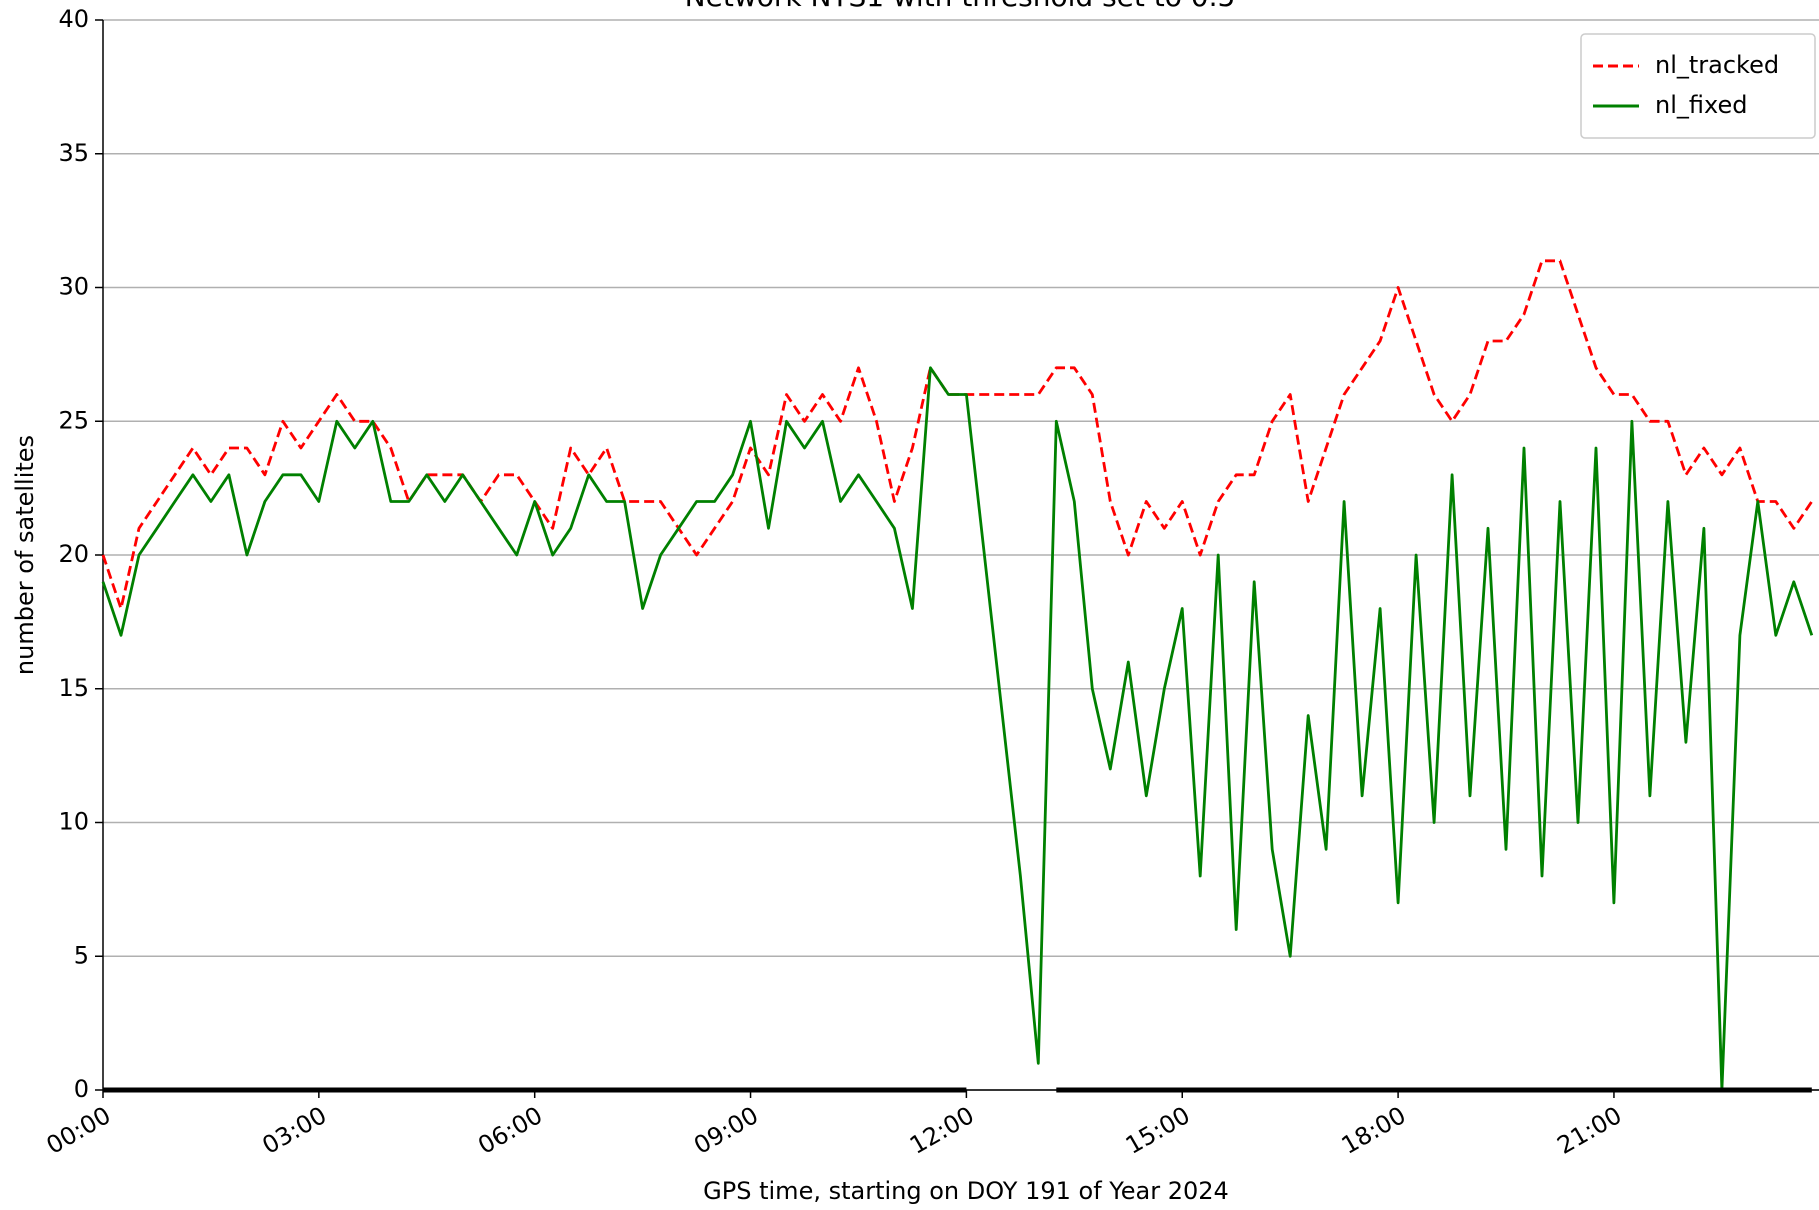  What do you see at coordinates (1374, 1130) in the screenshot?
I see `x-tick-label: 18:00` at bounding box center [1374, 1130].